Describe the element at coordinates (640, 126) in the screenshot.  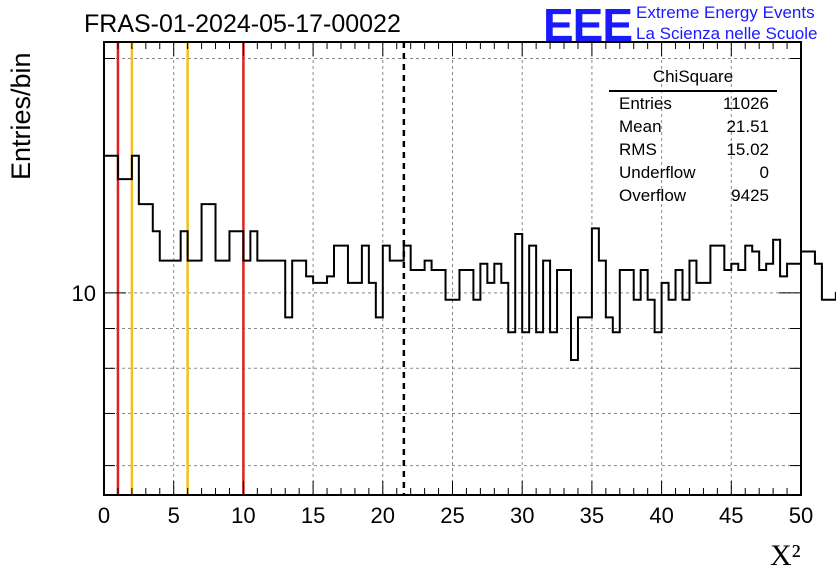
I see `stats-label: Mean` at that location.